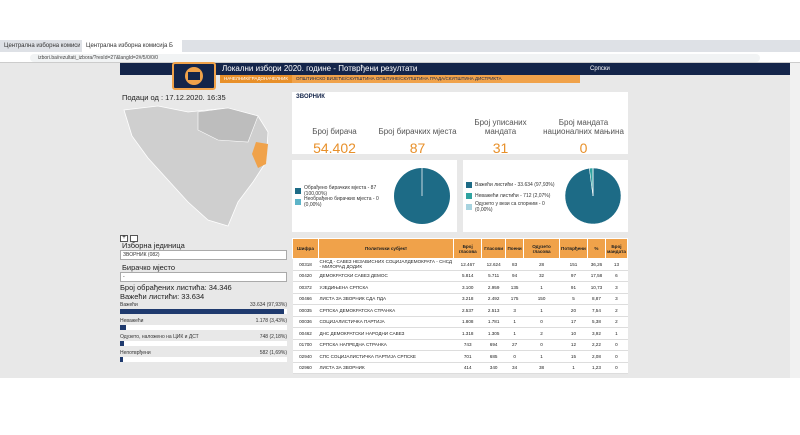 This screenshot has height=435, width=800. I want to click on cell: 01700, so click(305, 345).